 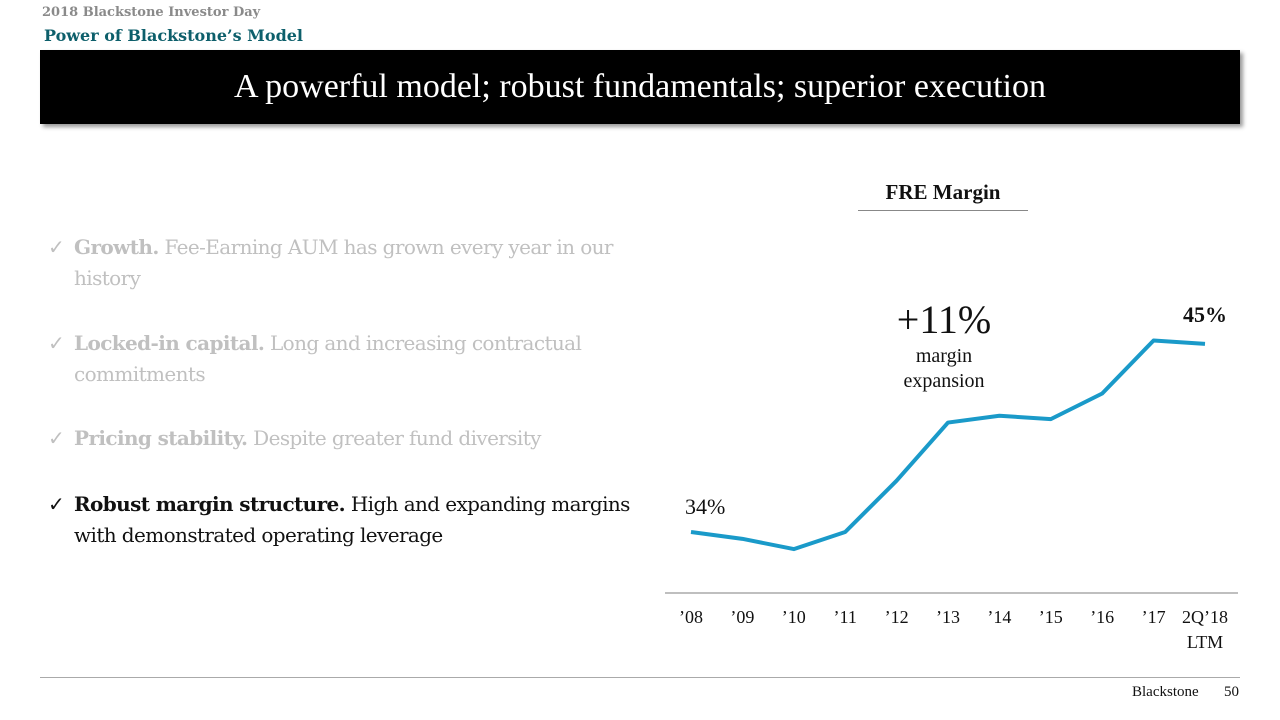 I want to click on x-tick-label: ’17, so click(x=1154, y=617).